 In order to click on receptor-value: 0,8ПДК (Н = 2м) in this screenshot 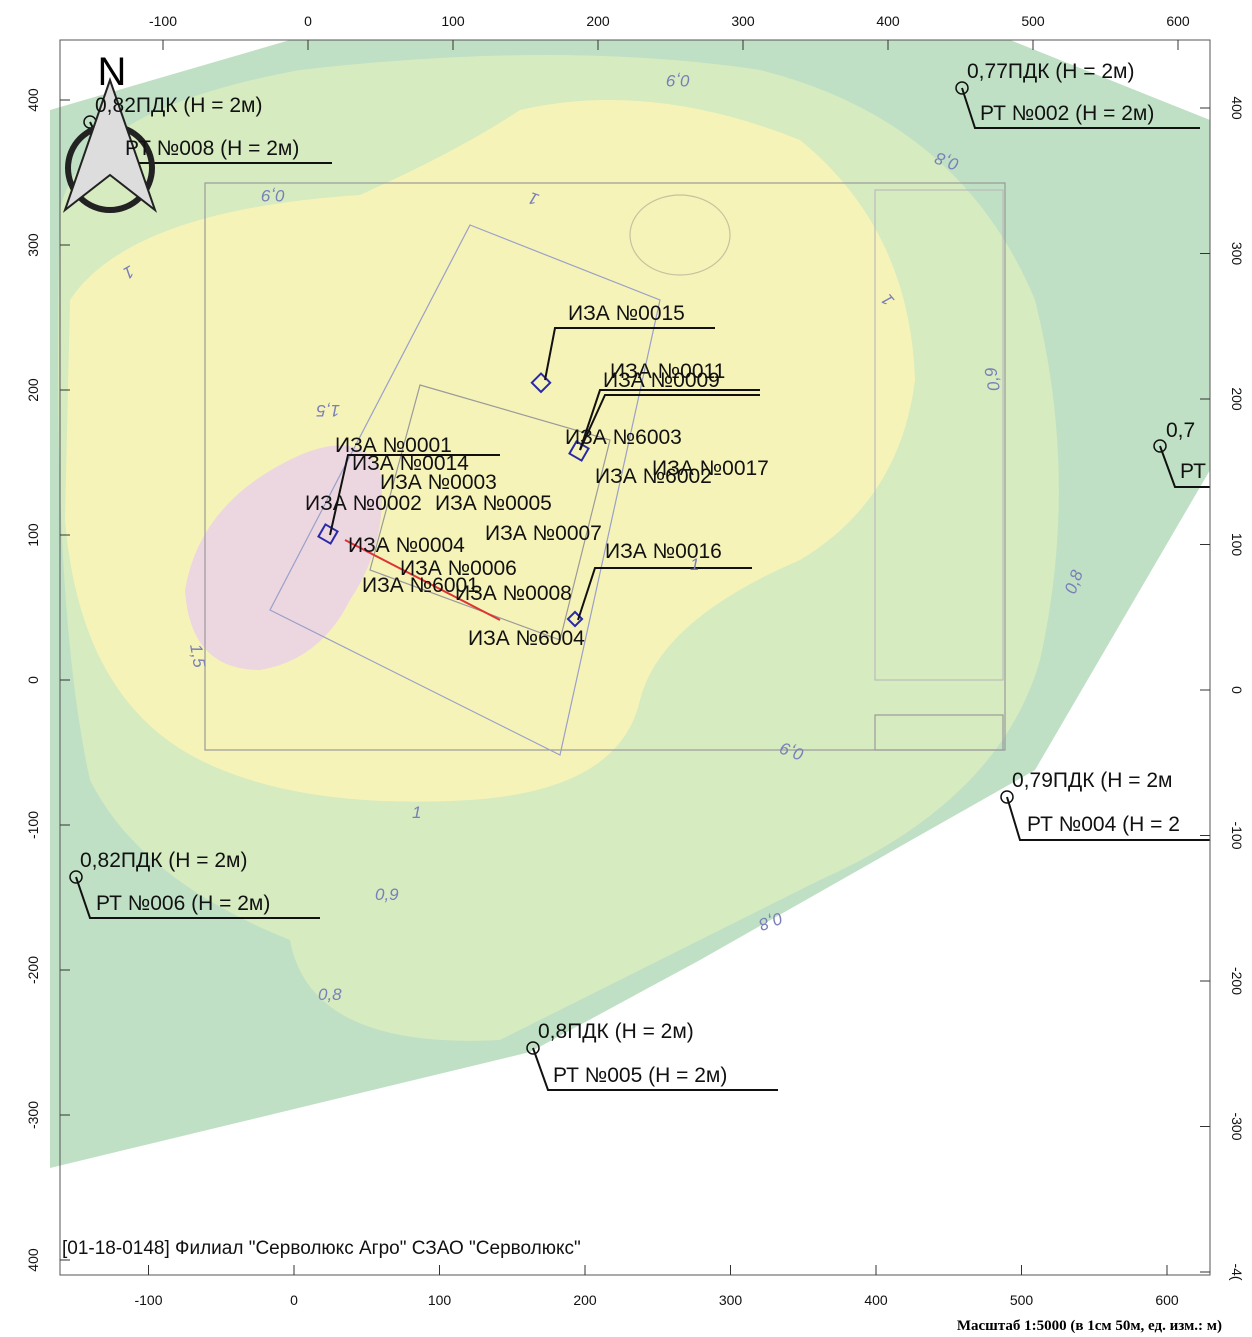, I will do `click(616, 1031)`.